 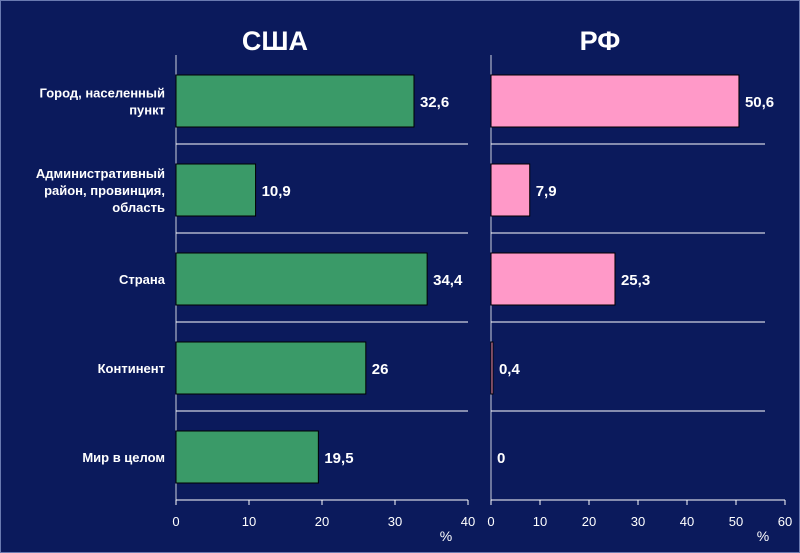 What do you see at coordinates (785, 521) in the screenshot?
I see `x-tick-label: 60` at bounding box center [785, 521].